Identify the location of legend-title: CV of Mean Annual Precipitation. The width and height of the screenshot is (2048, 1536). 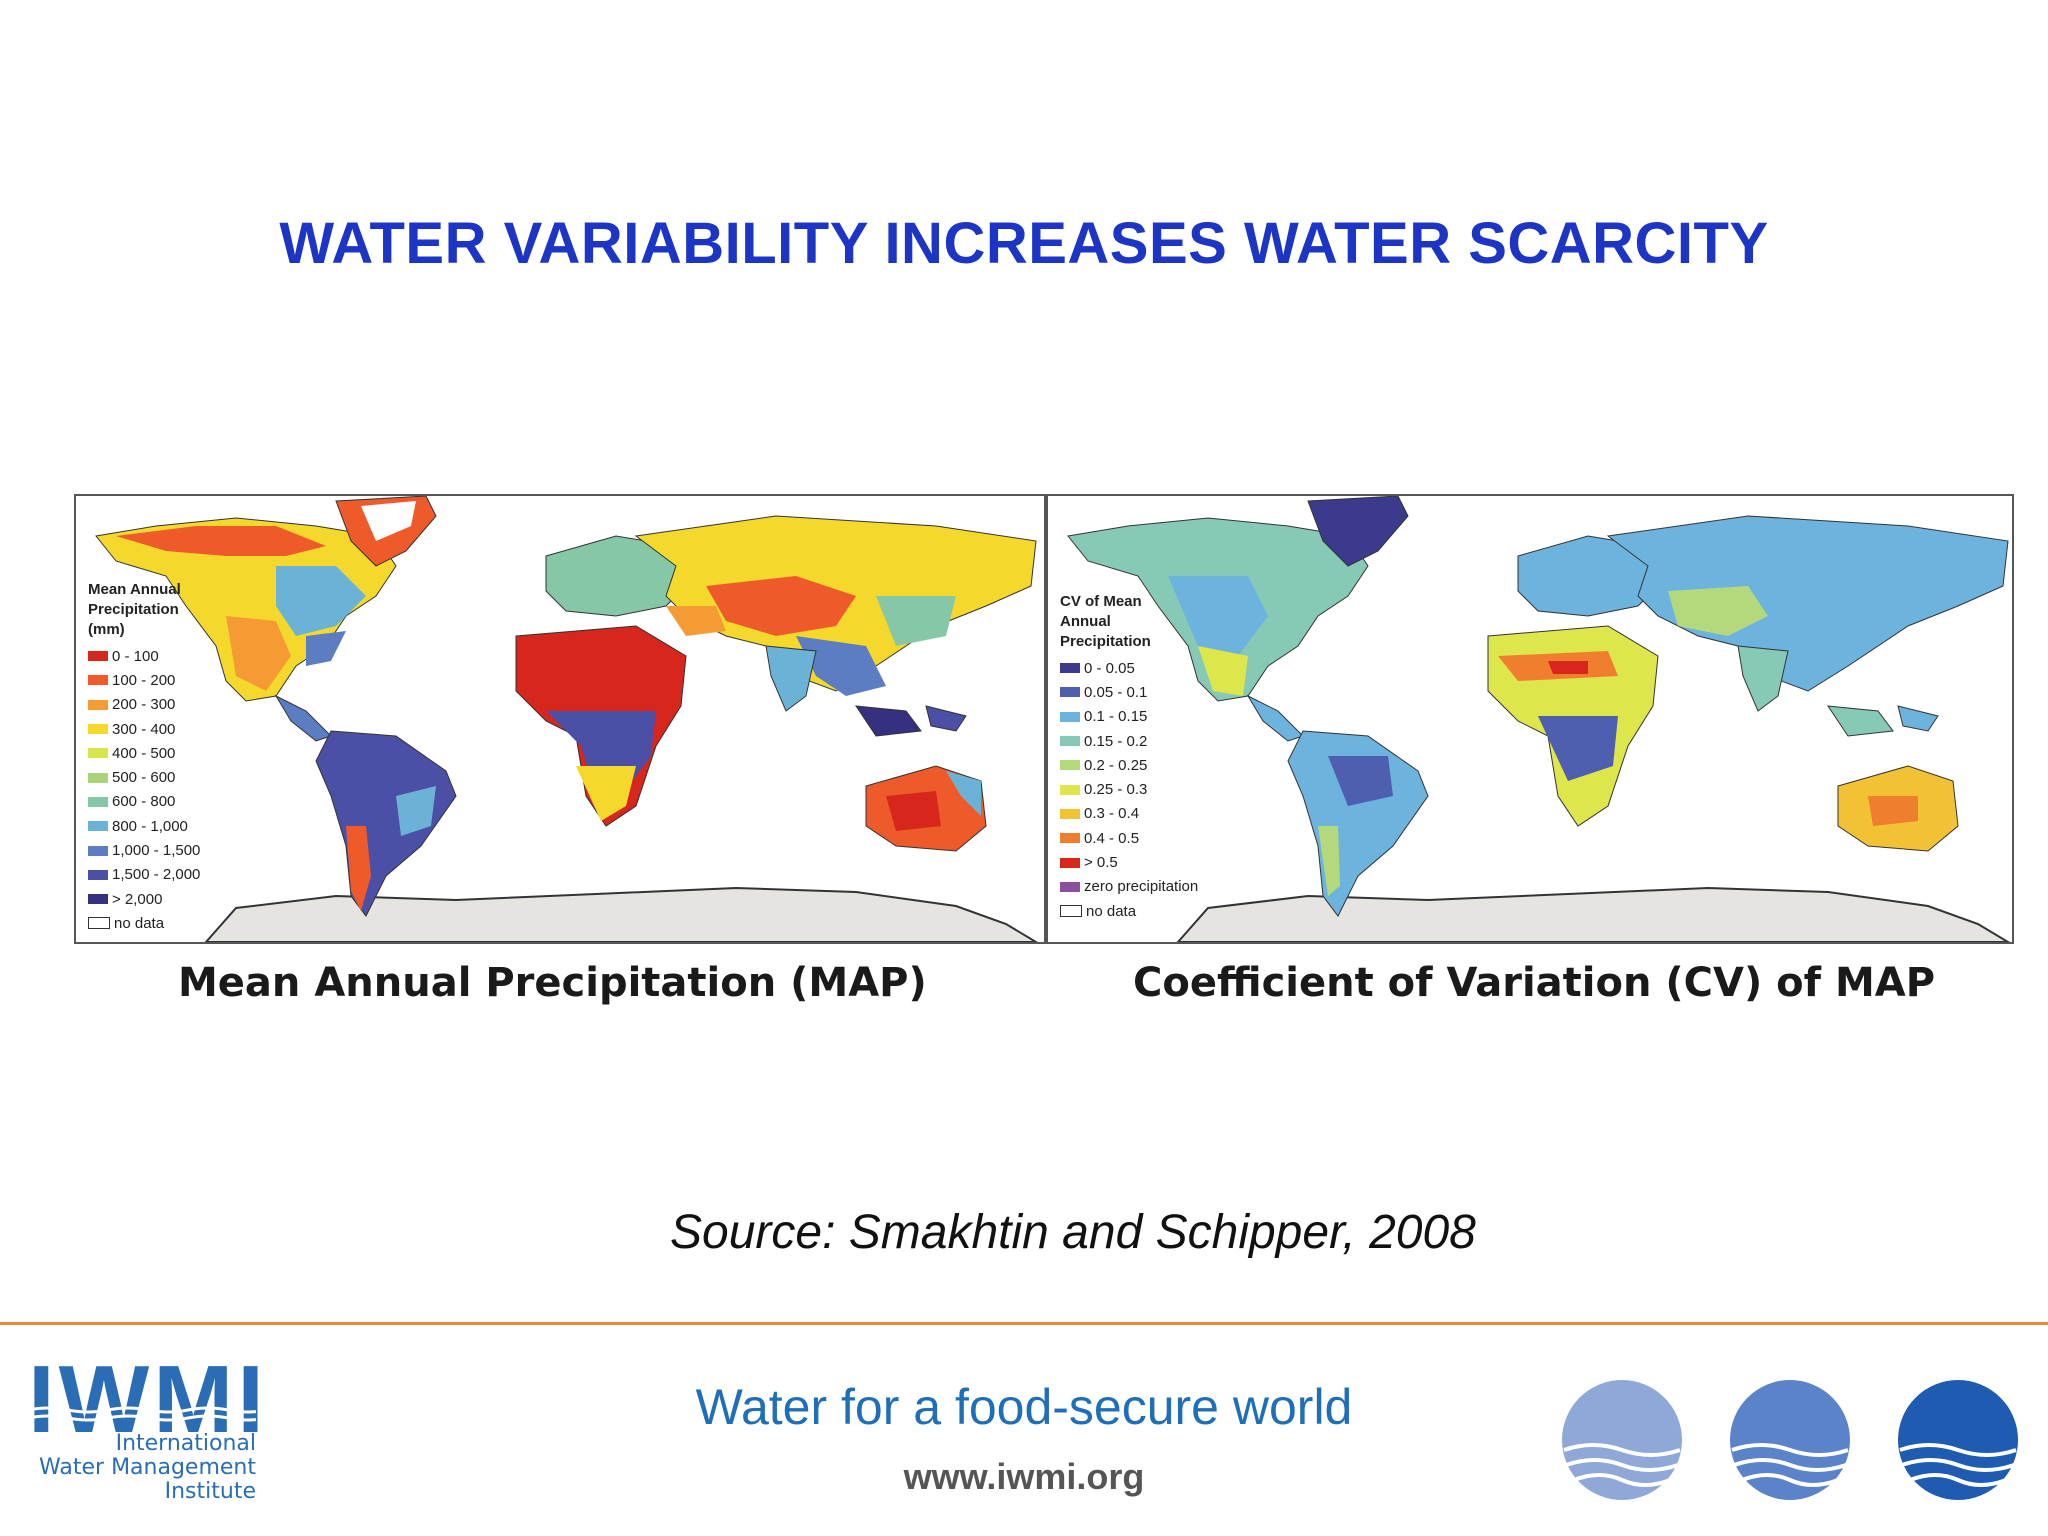
(1129, 622).